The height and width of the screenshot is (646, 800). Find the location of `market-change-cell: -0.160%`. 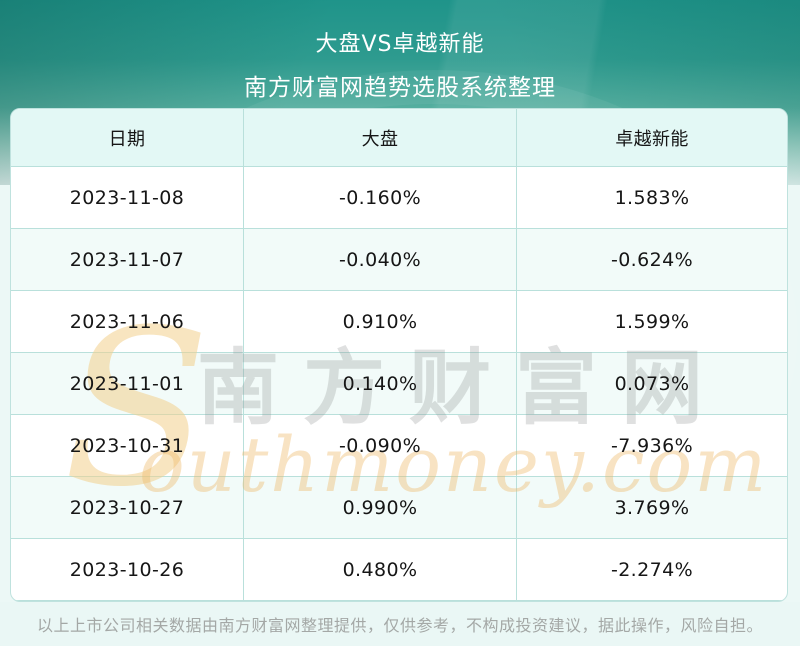

market-change-cell: -0.160% is located at coordinates (380, 197).